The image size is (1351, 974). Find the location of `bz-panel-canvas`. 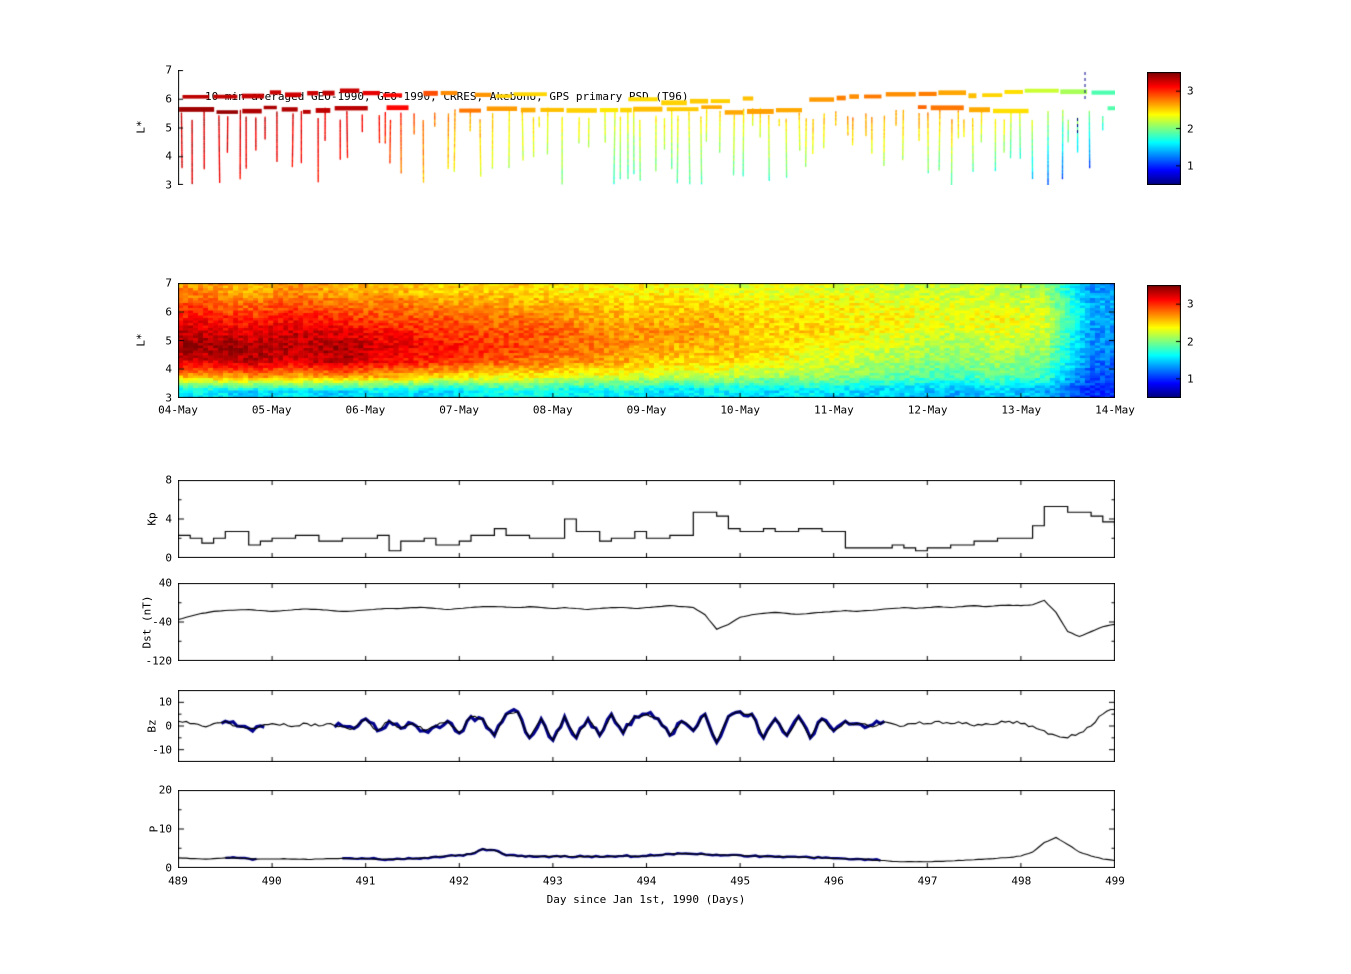

bz-panel-canvas is located at coordinates (646, 726).